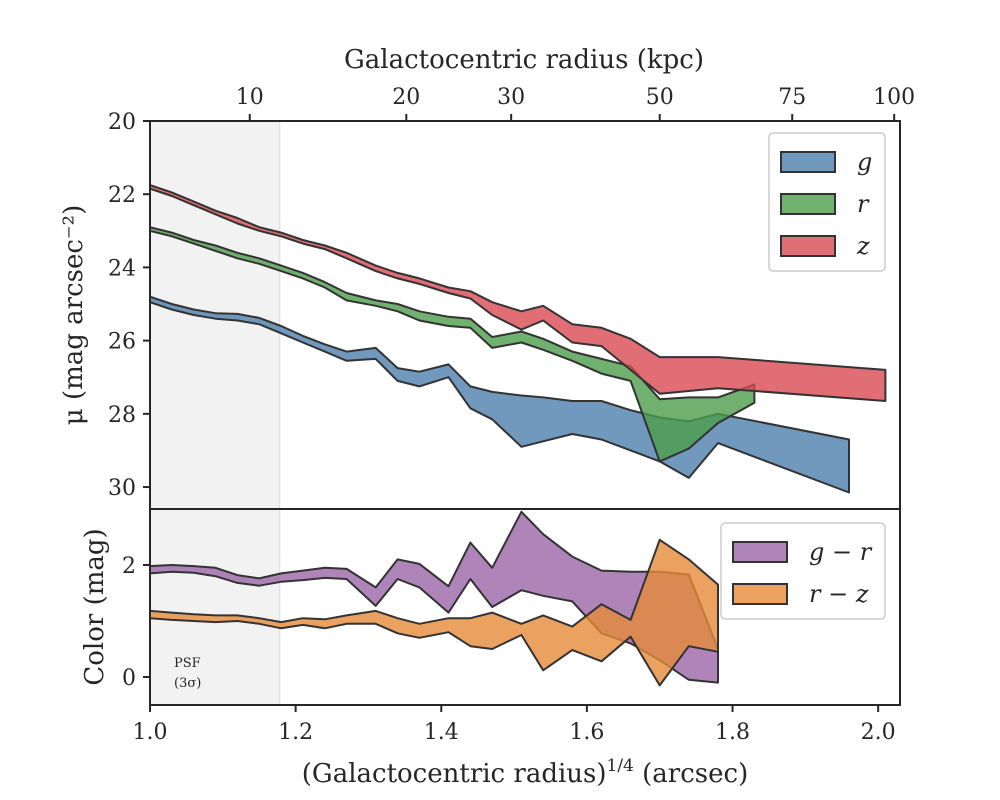 This screenshot has height=800, width=1000. I want to click on x-tick-label: 1.4, so click(441, 732).